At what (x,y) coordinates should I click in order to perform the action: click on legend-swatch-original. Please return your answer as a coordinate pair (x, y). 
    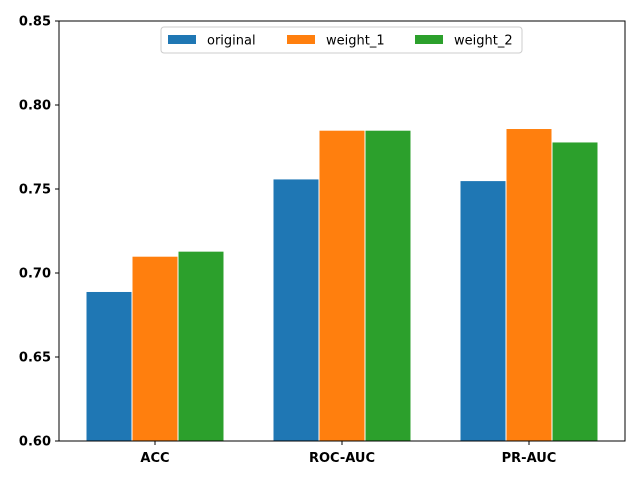
    Looking at the image, I should click on (182, 39).